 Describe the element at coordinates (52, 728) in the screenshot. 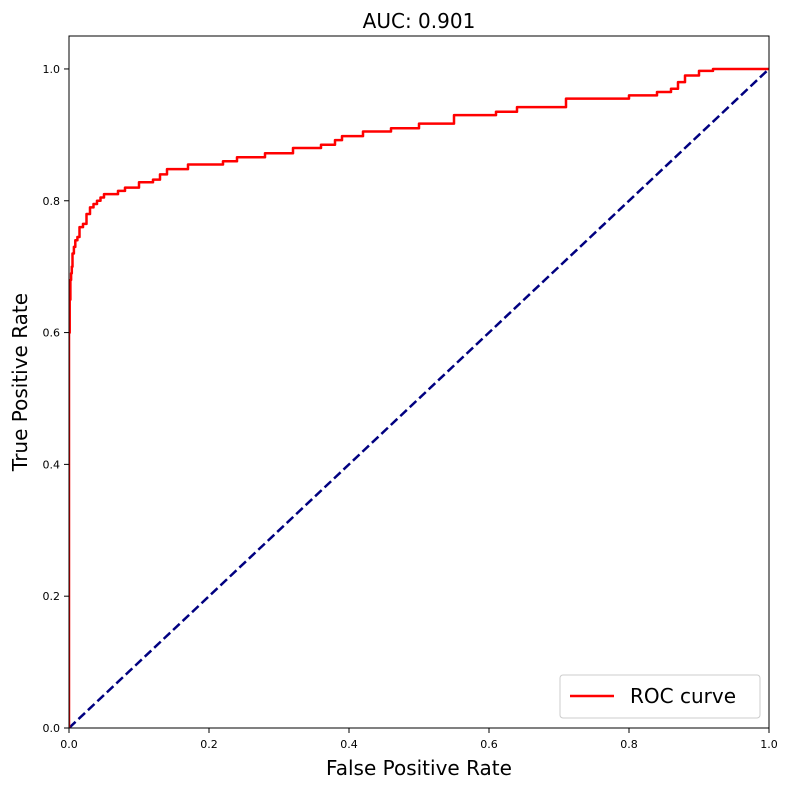

I see `y-tick-label: 0.0` at that location.